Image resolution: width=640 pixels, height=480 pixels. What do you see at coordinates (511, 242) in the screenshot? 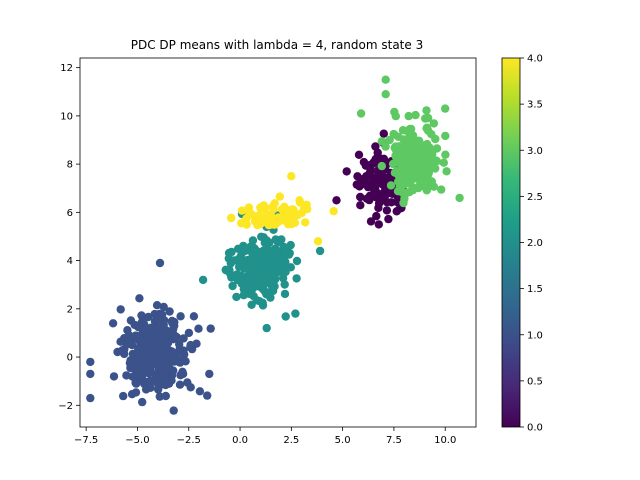
I see `colorbar-gradient` at bounding box center [511, 242].